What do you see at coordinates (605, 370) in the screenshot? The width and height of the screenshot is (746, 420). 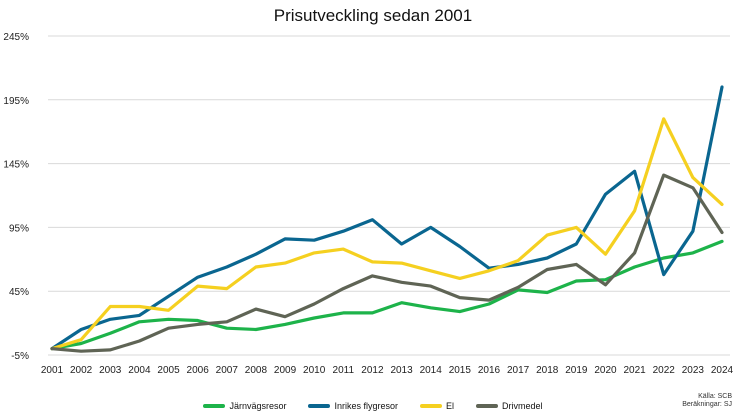 I see `x-tick-label: 2020` at bounding box center [605, 370].